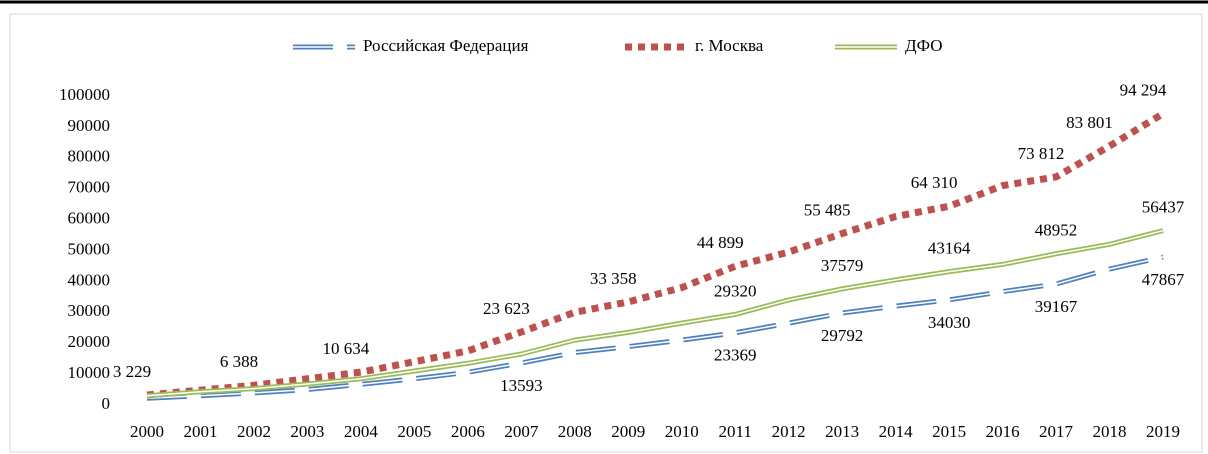 The width and height of the screenshot is (1208, 454). What do you see at coordinates (949, 431) in the screenshot?
I see `x-tick-label: 2015` at bounding box center [949, 431].